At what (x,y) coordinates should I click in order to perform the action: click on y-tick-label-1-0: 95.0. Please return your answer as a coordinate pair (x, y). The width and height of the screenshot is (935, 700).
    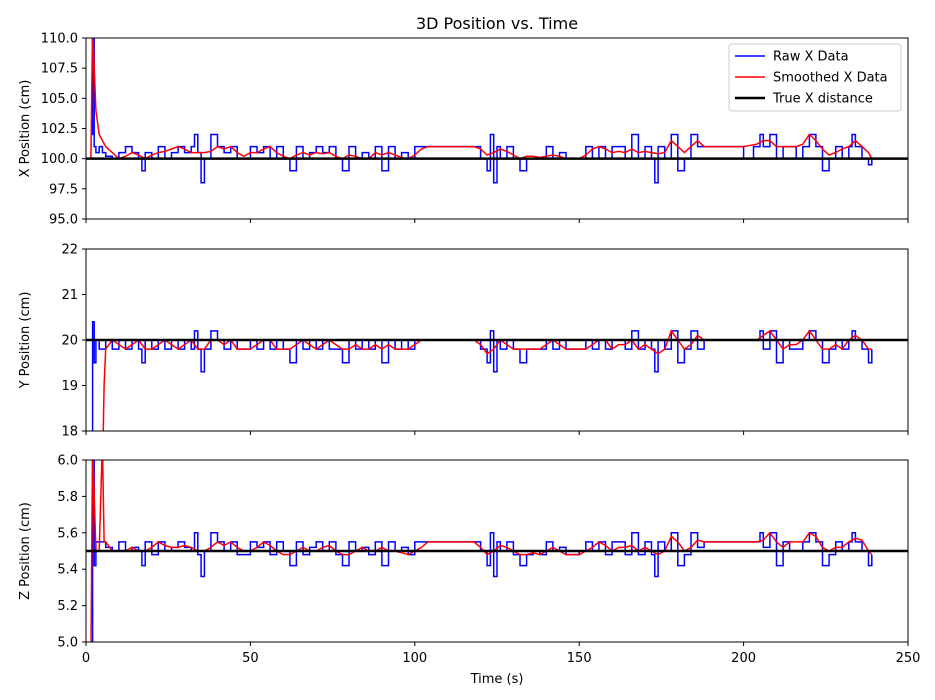
    Looking at the image, I should click on (63, 220).